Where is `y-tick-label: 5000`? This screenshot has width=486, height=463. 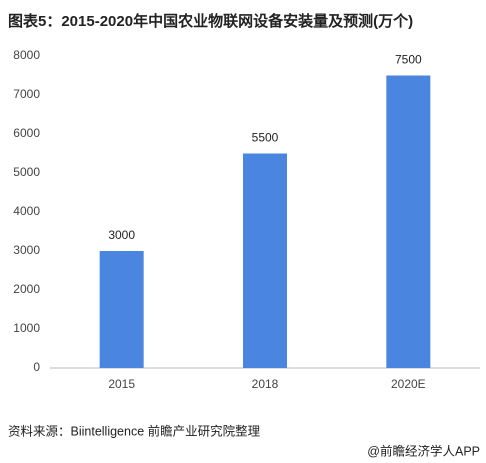
y-tick-label: 5000 is located at coordinates (26, 172).